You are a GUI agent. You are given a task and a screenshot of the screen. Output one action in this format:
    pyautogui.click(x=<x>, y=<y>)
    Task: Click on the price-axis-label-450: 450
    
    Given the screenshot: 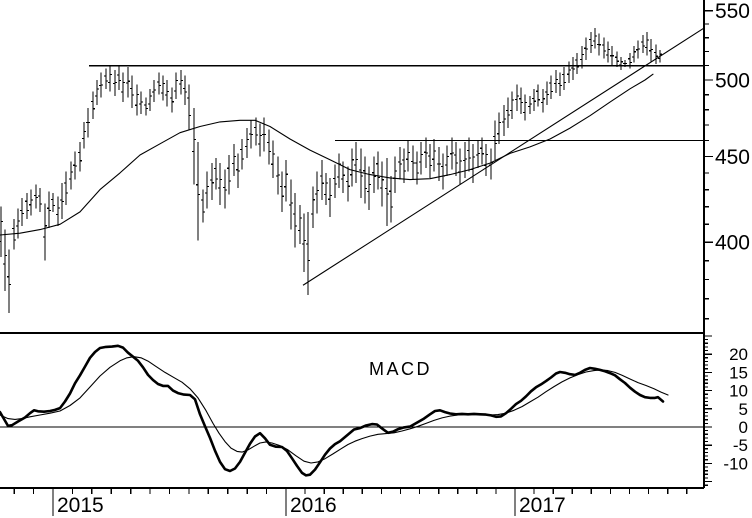 What is the action you would take?
    pyautogui.click(x=732, y=157)
    